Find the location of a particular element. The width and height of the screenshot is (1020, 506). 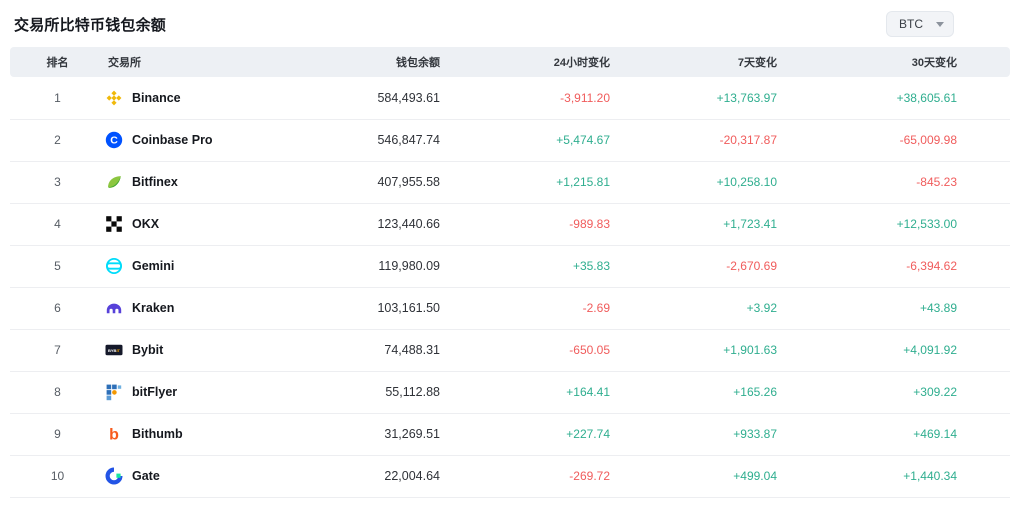

rank-cell: 6 is located at coordinates (57, 308).